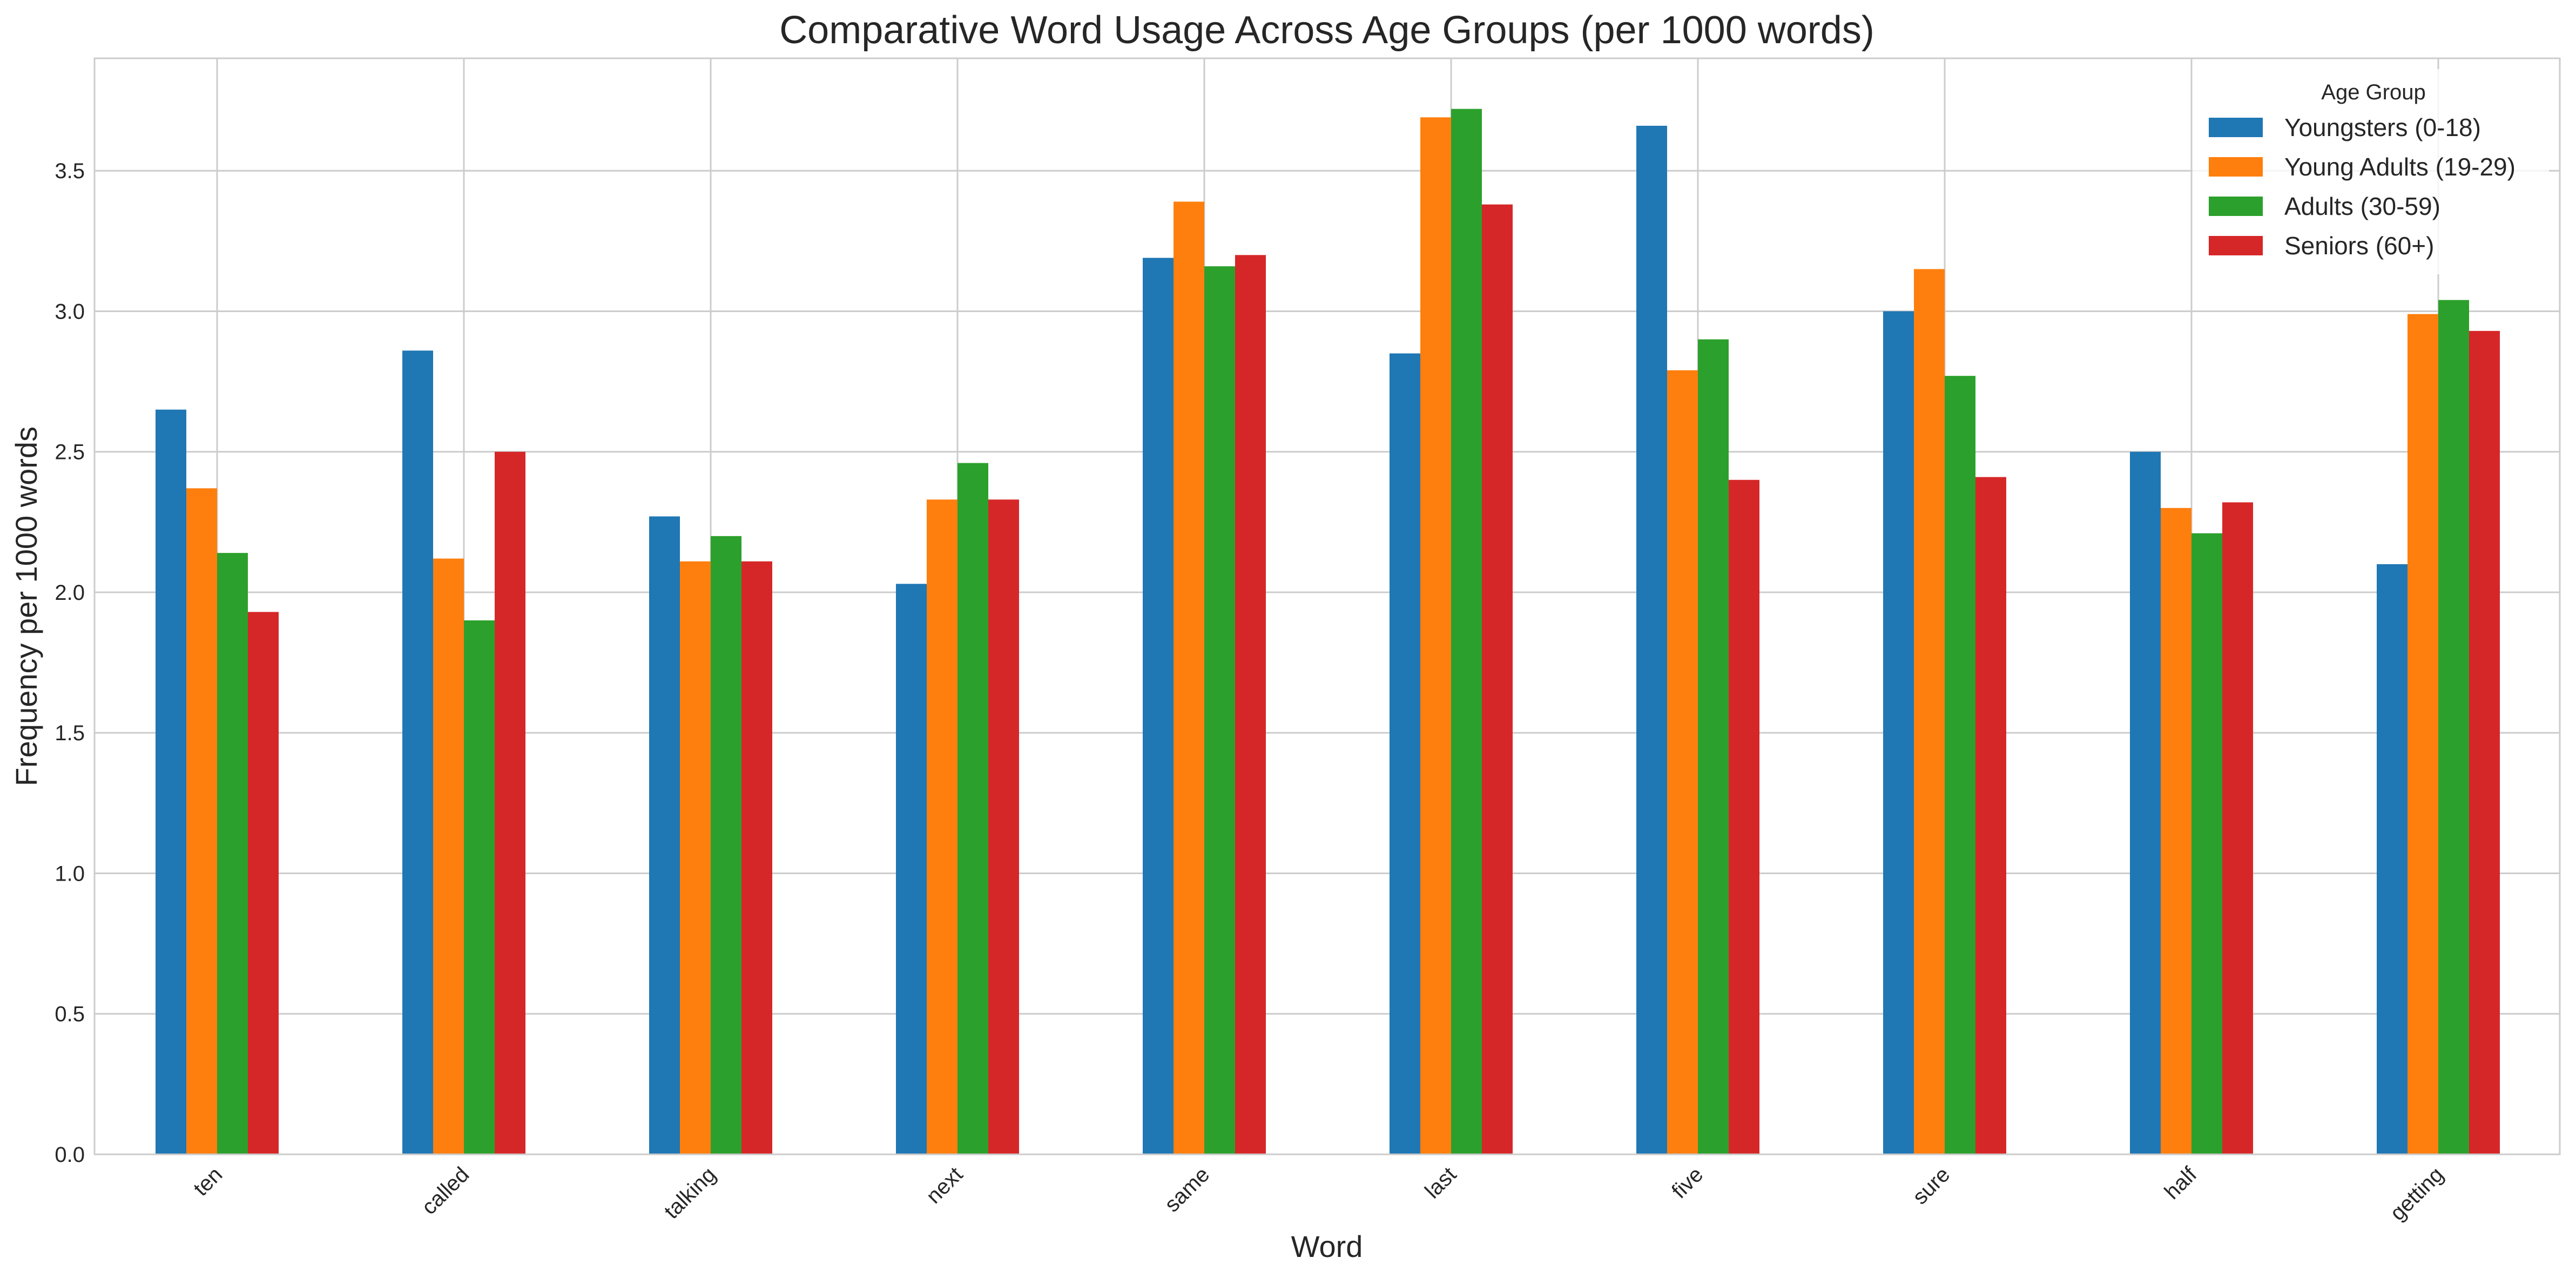  Describe the element at coordinates (70, 1014) in the screenshot. I see `y-tick-label: 0.5` at that location.